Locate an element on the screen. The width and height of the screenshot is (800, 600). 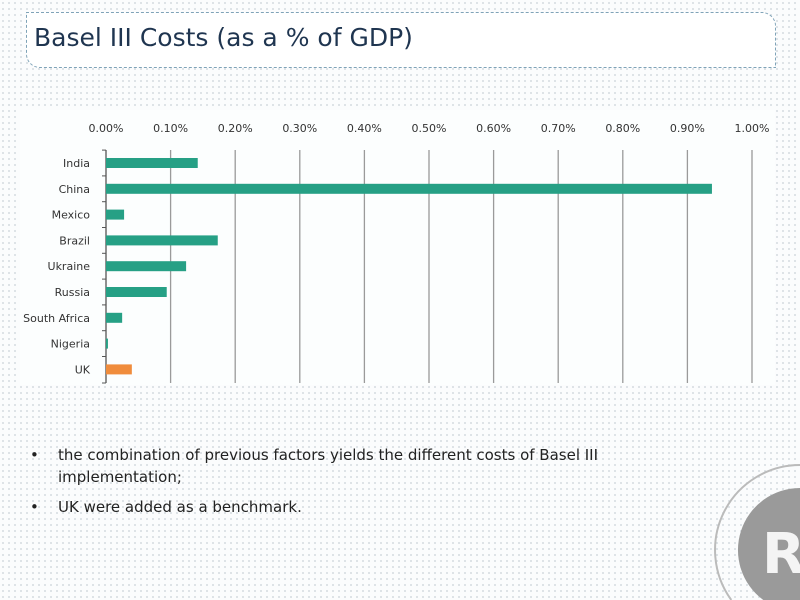
bar-nigeria is located at coordinates (107, 343).